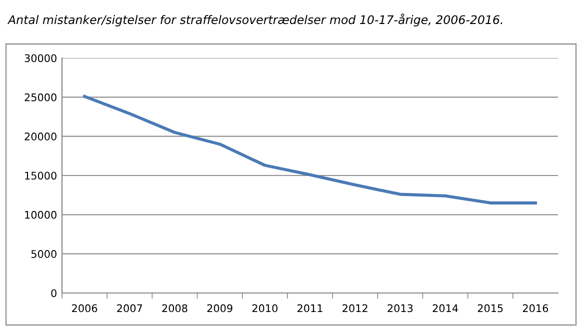 The height and width of the screenshot is (330, 587). I want to click on y-tick-label: 5000, so click(43, 254).